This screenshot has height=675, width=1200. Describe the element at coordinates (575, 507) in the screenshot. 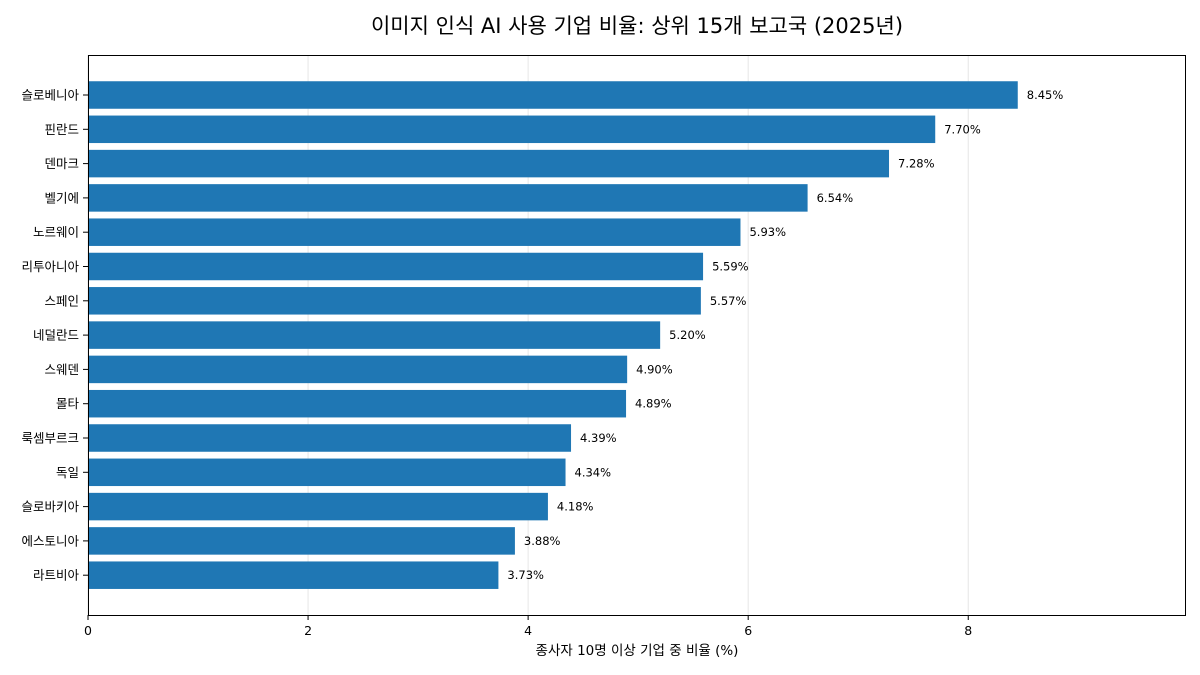

I see `data-label: 4.18%` at that location.